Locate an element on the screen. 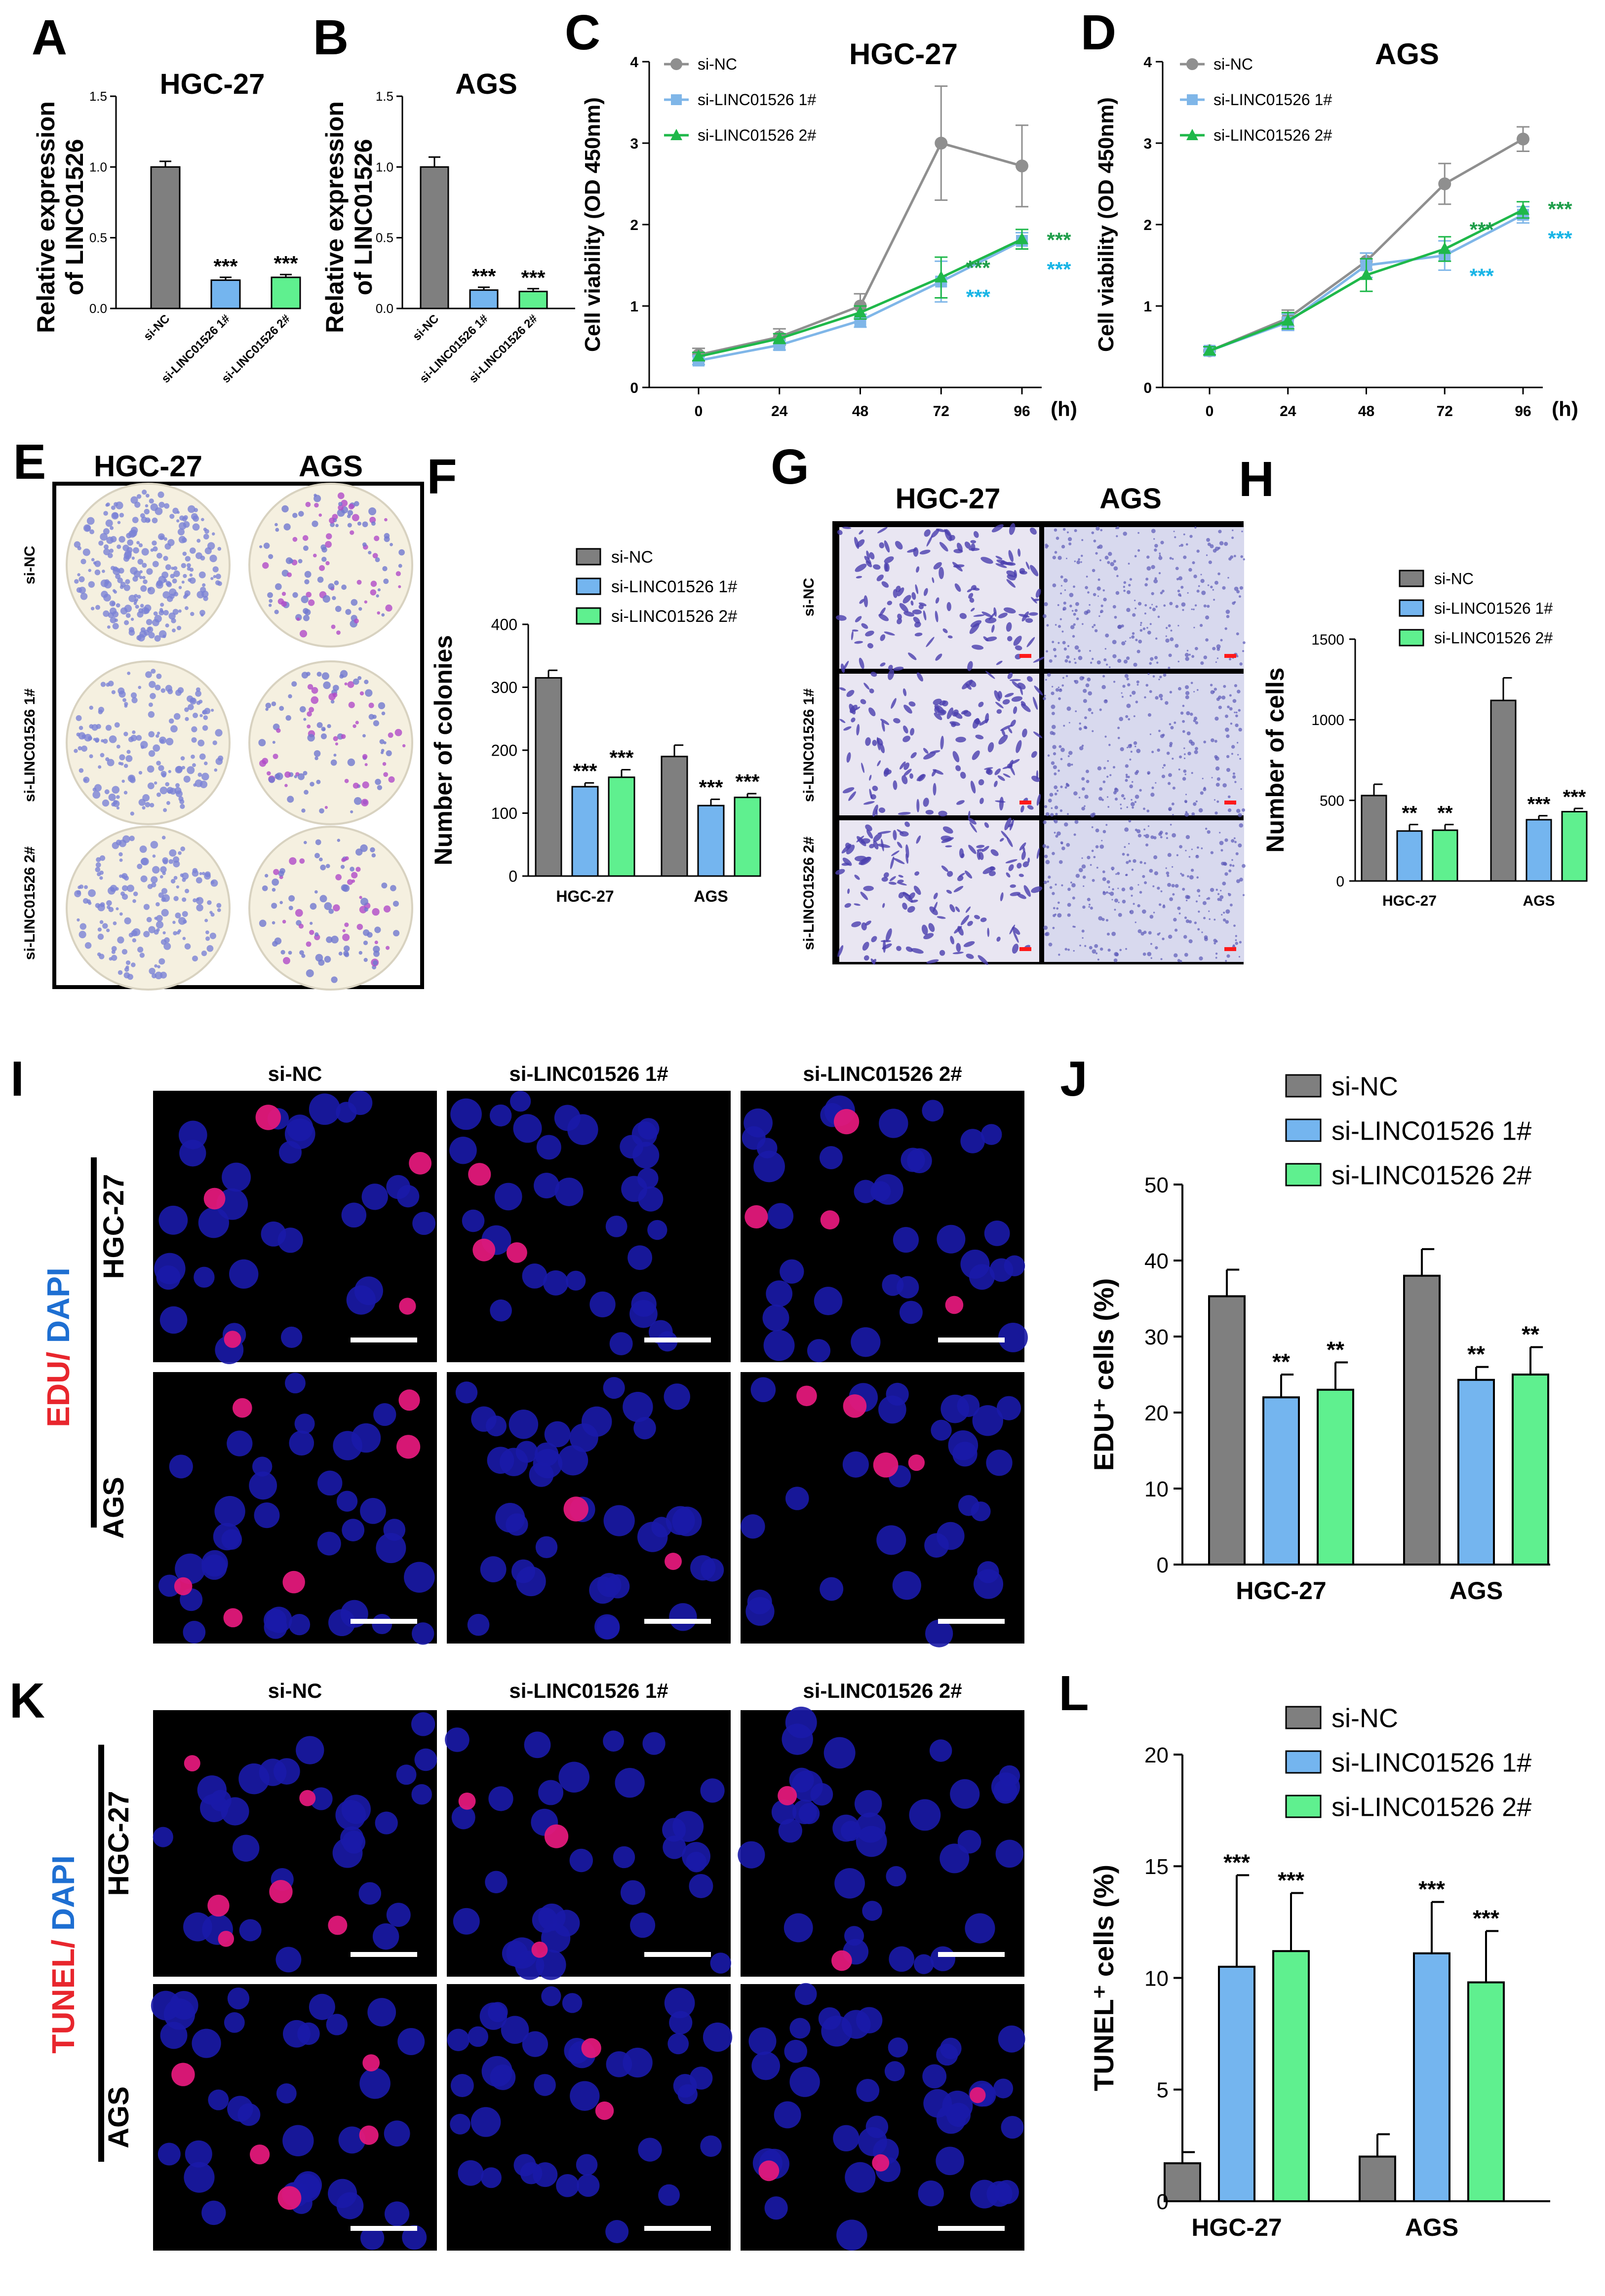 The height and width of the screenshot is (2296, 1605). y-tick-label: 20 is located at coordinates (1157, 1755).